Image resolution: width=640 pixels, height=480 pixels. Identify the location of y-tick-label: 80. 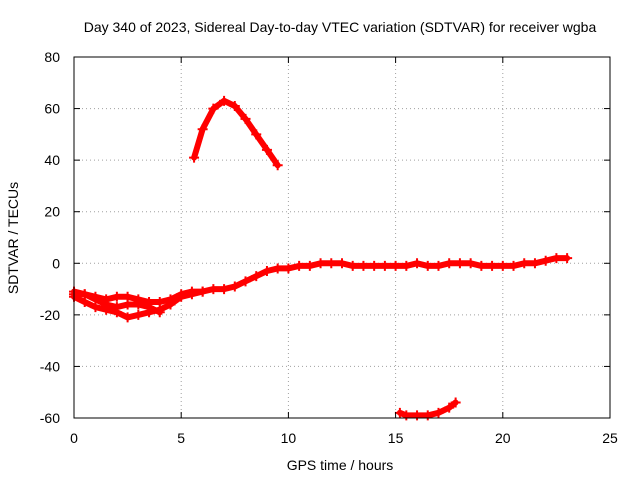
(52, 57).